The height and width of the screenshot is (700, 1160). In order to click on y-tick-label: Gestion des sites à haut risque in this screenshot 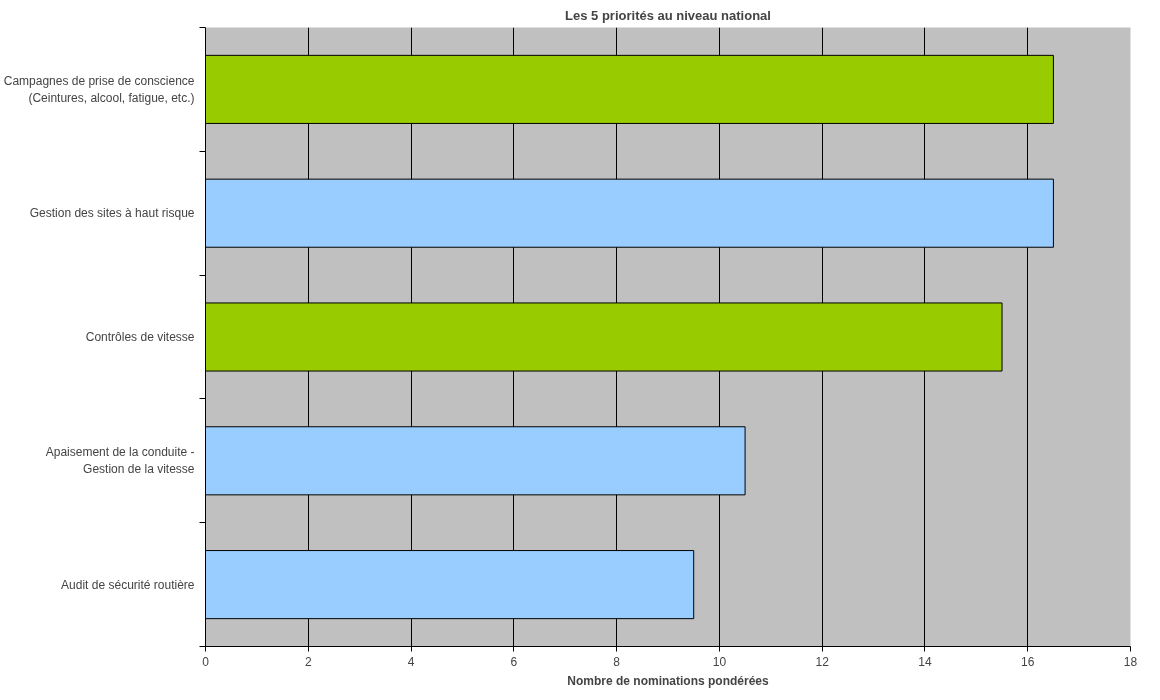, I will do `click(112, 213)`.